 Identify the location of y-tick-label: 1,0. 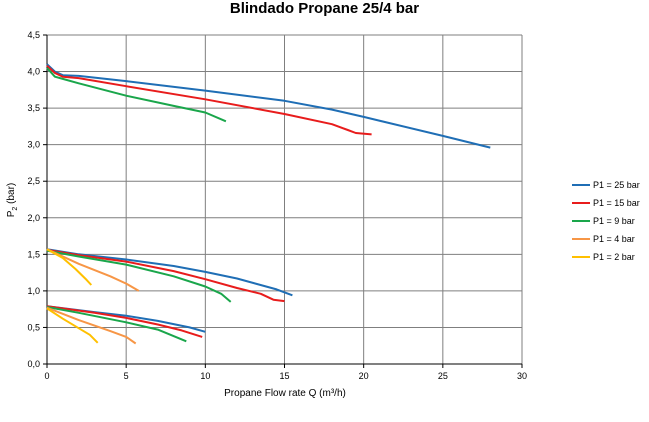
(33, 291).